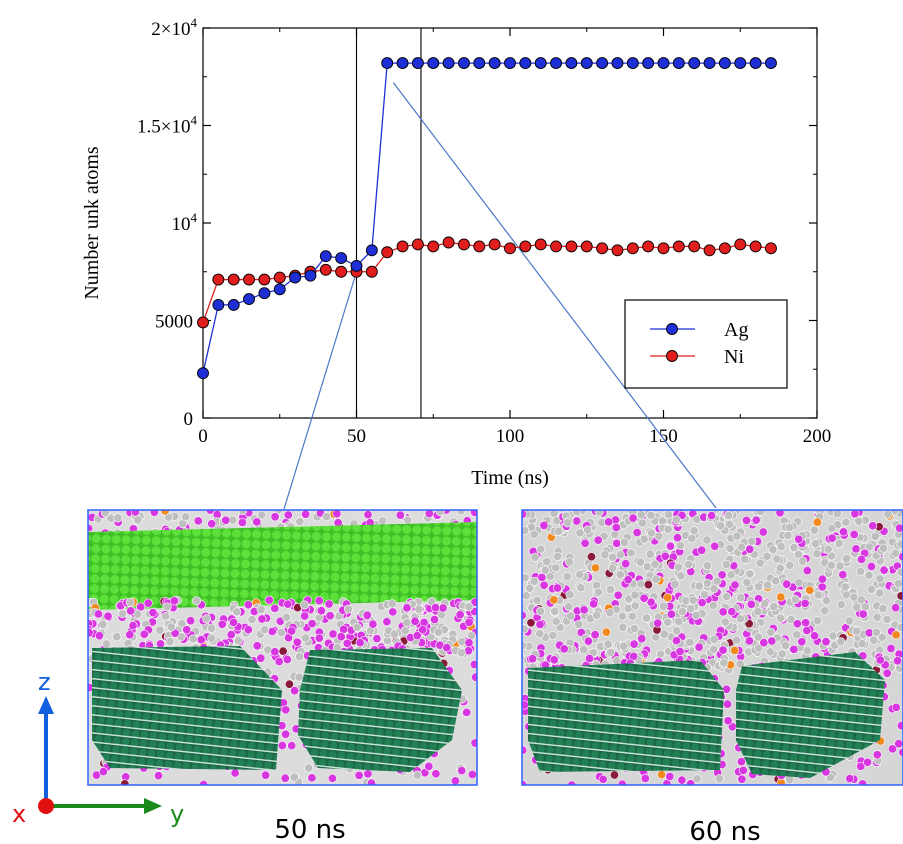 The image size is (903, 844). What do you see at coordinates (510, 478) in the screenshot?
I see `x-axis-label: Time (ns)` at bounding box center [510, 478].